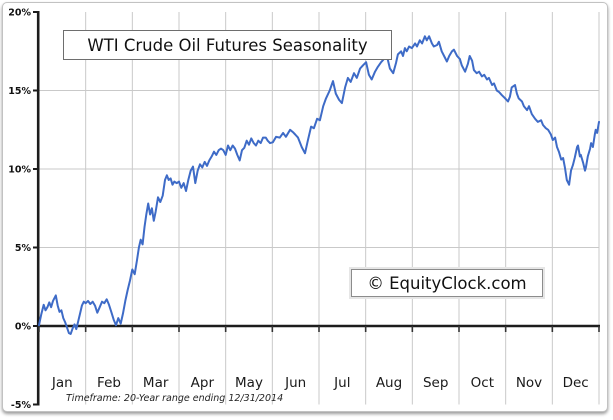 The width and height of the screenshot is (613, 420). I want to click on watermark-box: © EquityClock.com, so click(447, 283).